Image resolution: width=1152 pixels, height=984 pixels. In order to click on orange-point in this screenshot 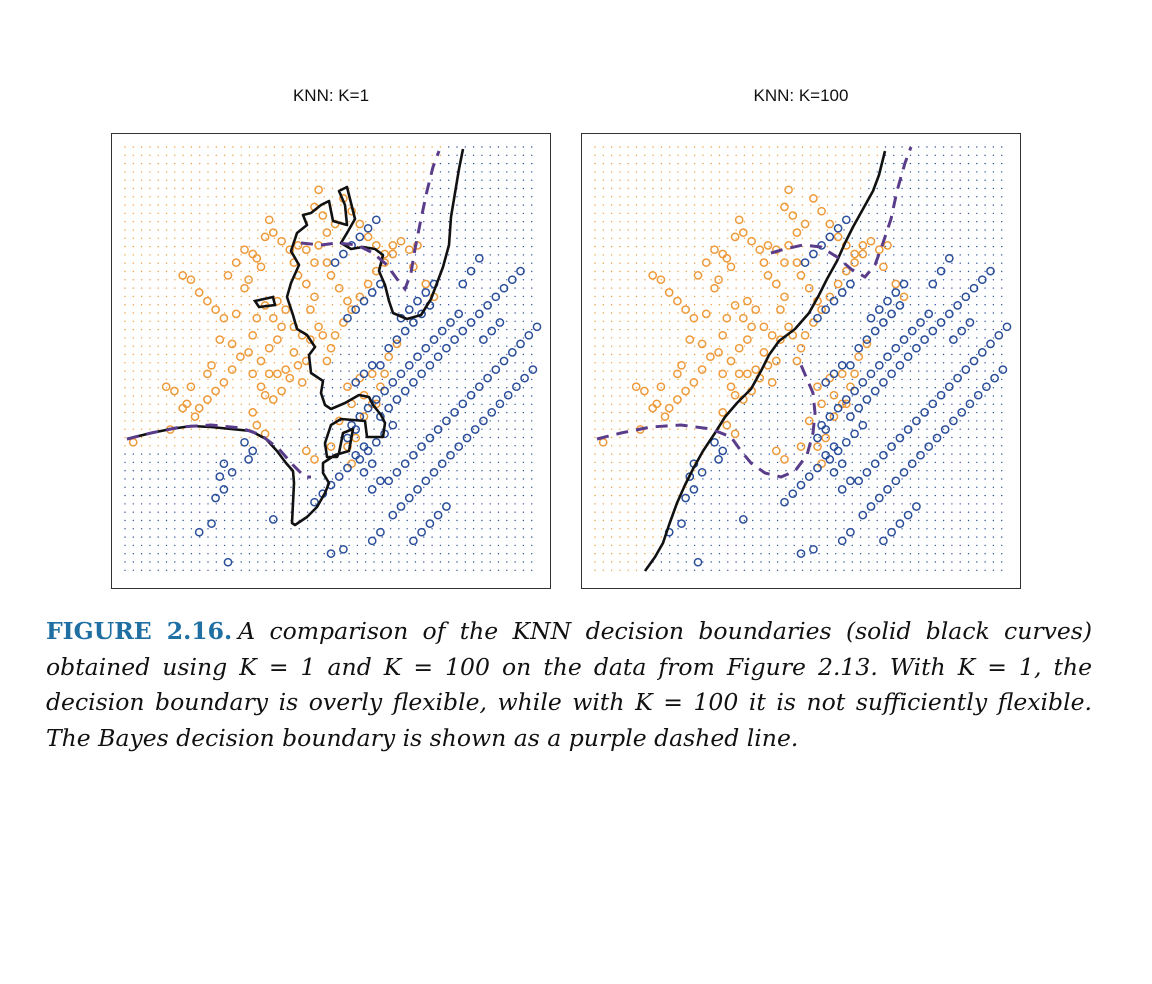, I will do `click(240, 357)`.